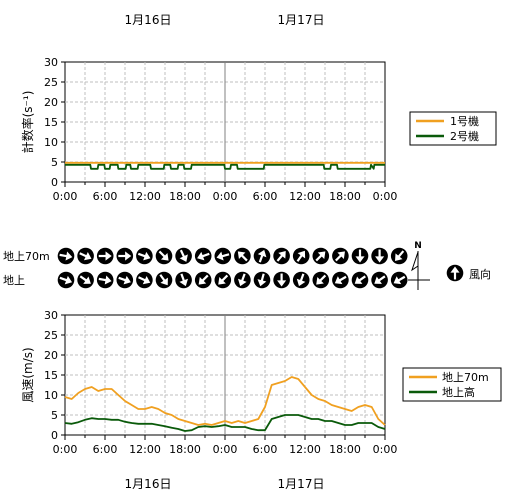 This screenshot has width=520, height=500. Describe the element at coordinates (225, 375) in the screenshot. I see `wind-chart-grid` at that location.